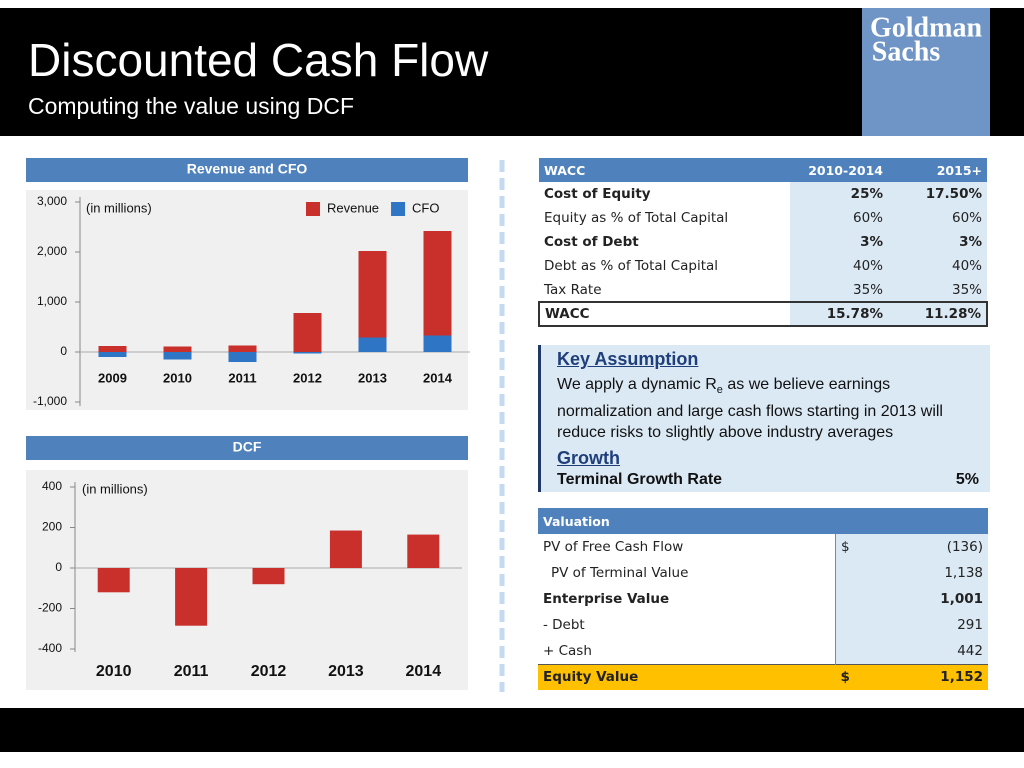  I want to click on cell: Cost of Equity, so click(664, 194).